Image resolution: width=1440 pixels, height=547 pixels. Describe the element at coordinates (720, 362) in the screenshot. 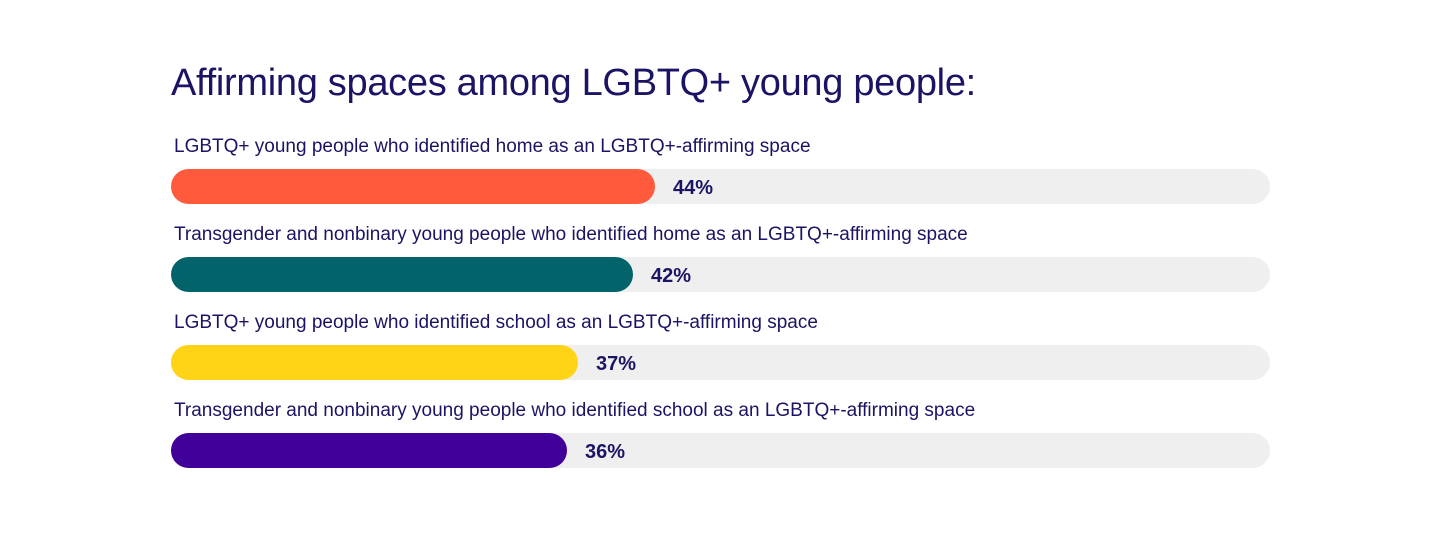

I see `bar-track: 37%` at that location.